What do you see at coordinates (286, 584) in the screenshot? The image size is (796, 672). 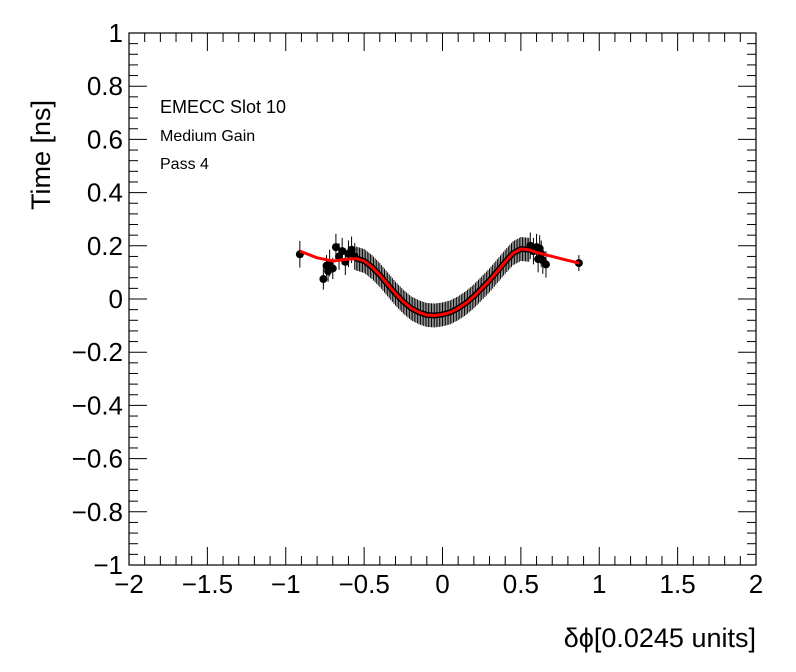 I see `x-tick-label: −1` at bounding box center [286, 584].